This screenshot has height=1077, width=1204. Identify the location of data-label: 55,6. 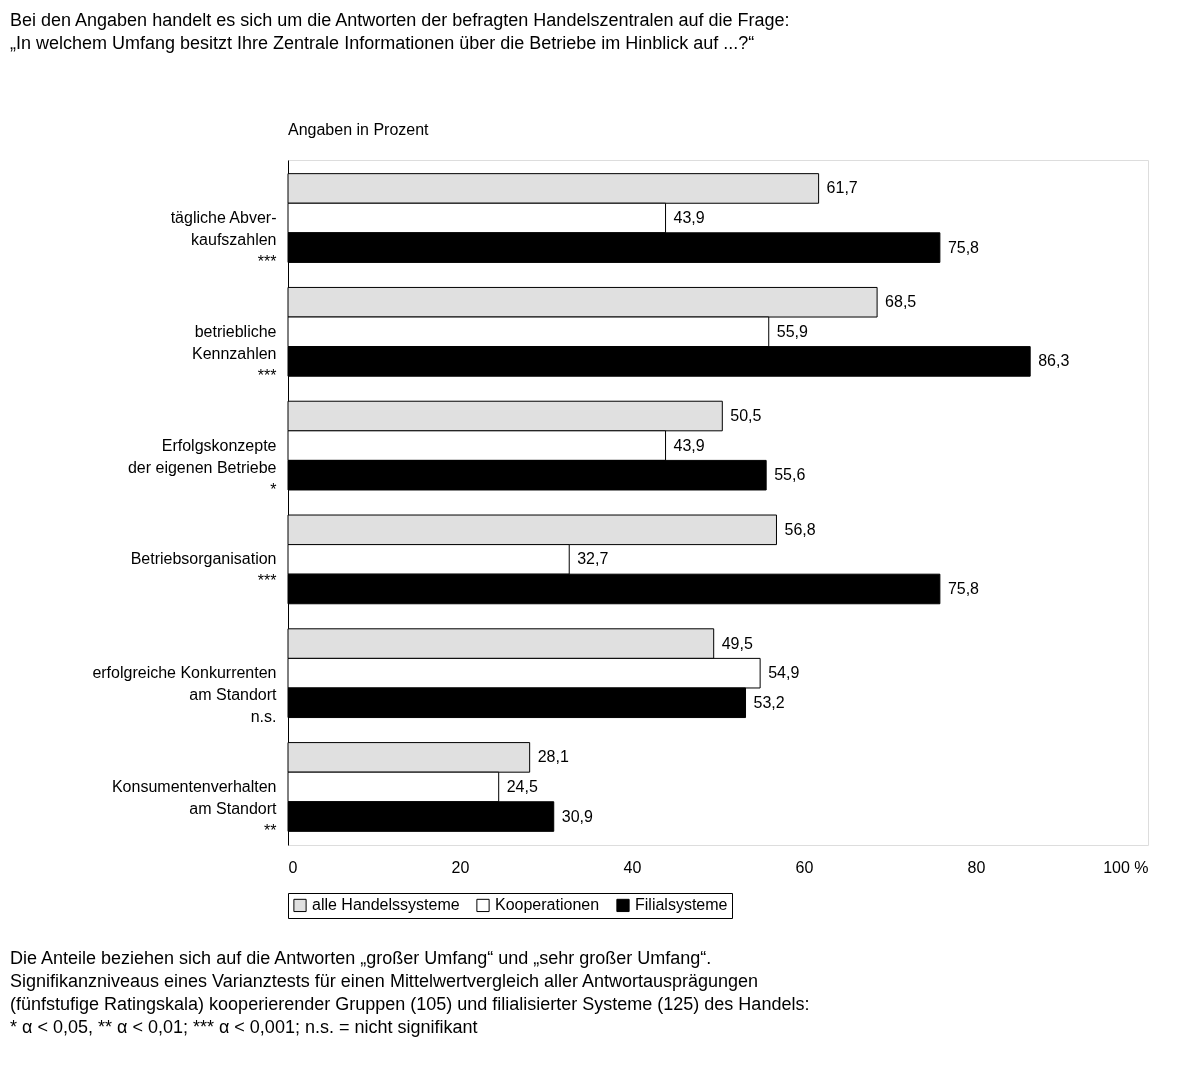
(790, 475).